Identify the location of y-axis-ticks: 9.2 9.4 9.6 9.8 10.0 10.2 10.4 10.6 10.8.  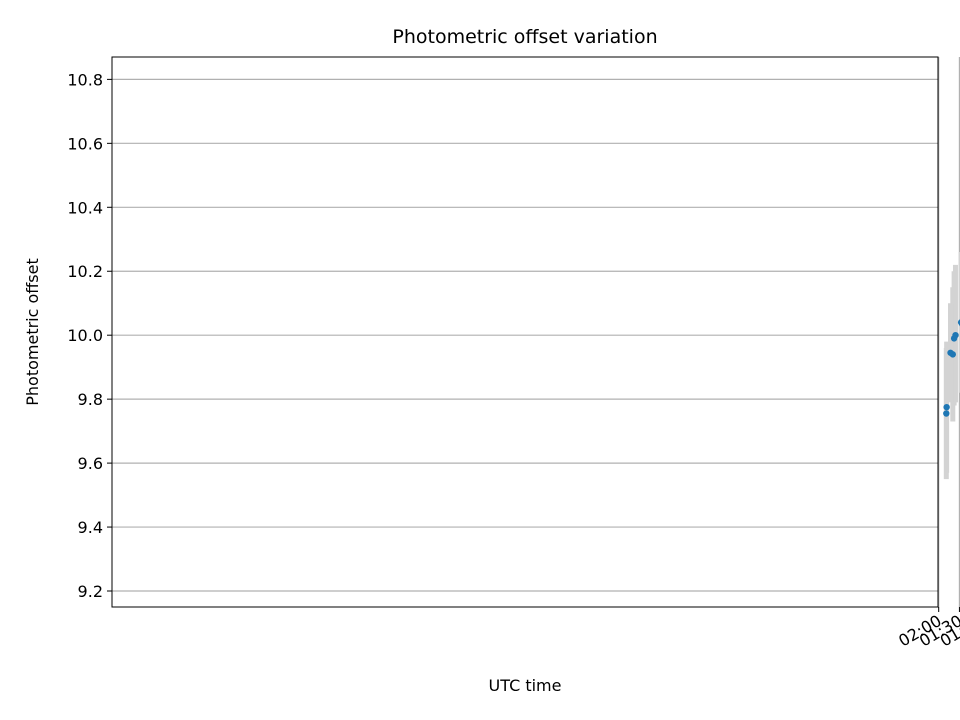
(89, 335).